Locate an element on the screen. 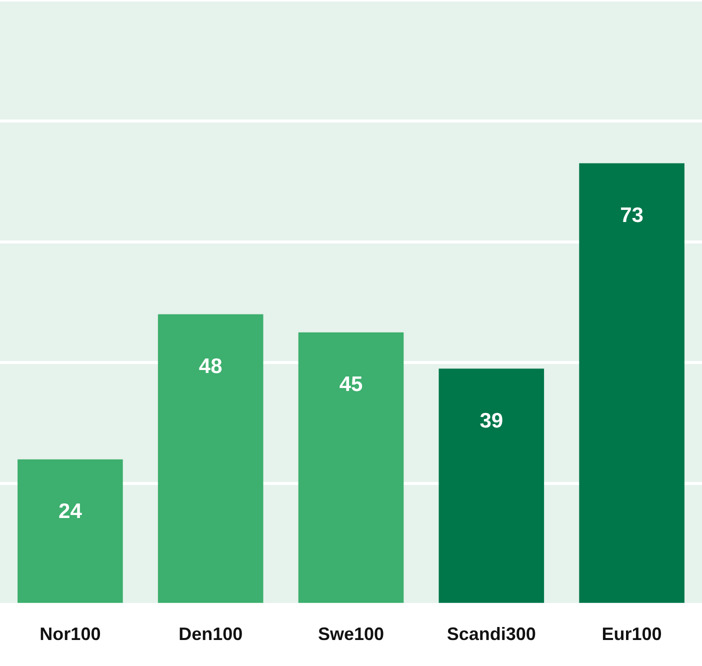  data-label: 73 is located at coordinates (632, 215).